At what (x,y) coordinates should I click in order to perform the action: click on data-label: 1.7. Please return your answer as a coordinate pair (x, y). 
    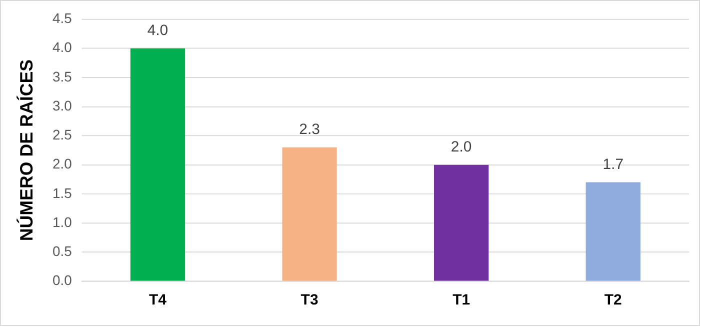
    Looking at the image, I should click on (613, 165).